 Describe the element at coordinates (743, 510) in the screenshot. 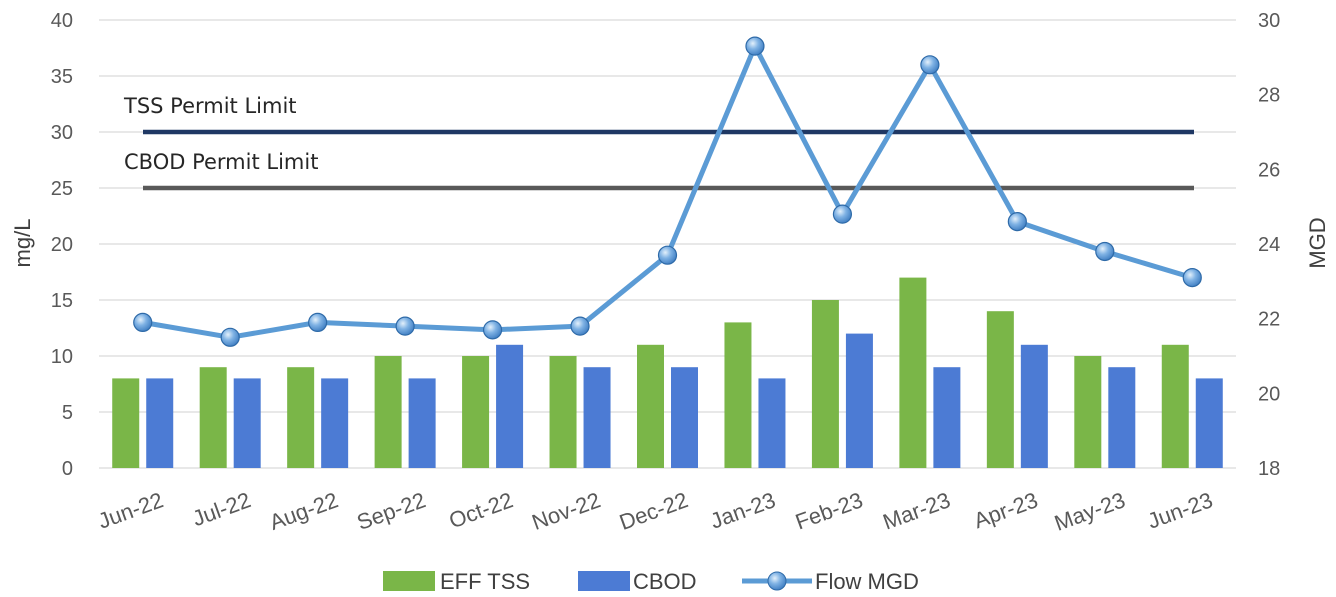

I see `x-tick-jan-23: Jan-23` at that location.